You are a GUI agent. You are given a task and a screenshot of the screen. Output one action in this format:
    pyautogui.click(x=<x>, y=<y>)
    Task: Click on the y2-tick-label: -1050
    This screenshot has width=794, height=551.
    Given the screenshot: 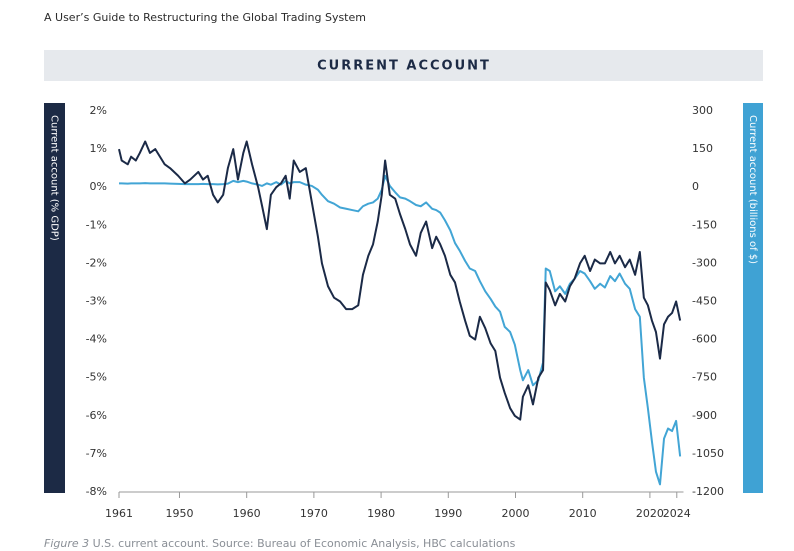 What is the action you would take?
    pyautogui.click(x=708, y=453)
    